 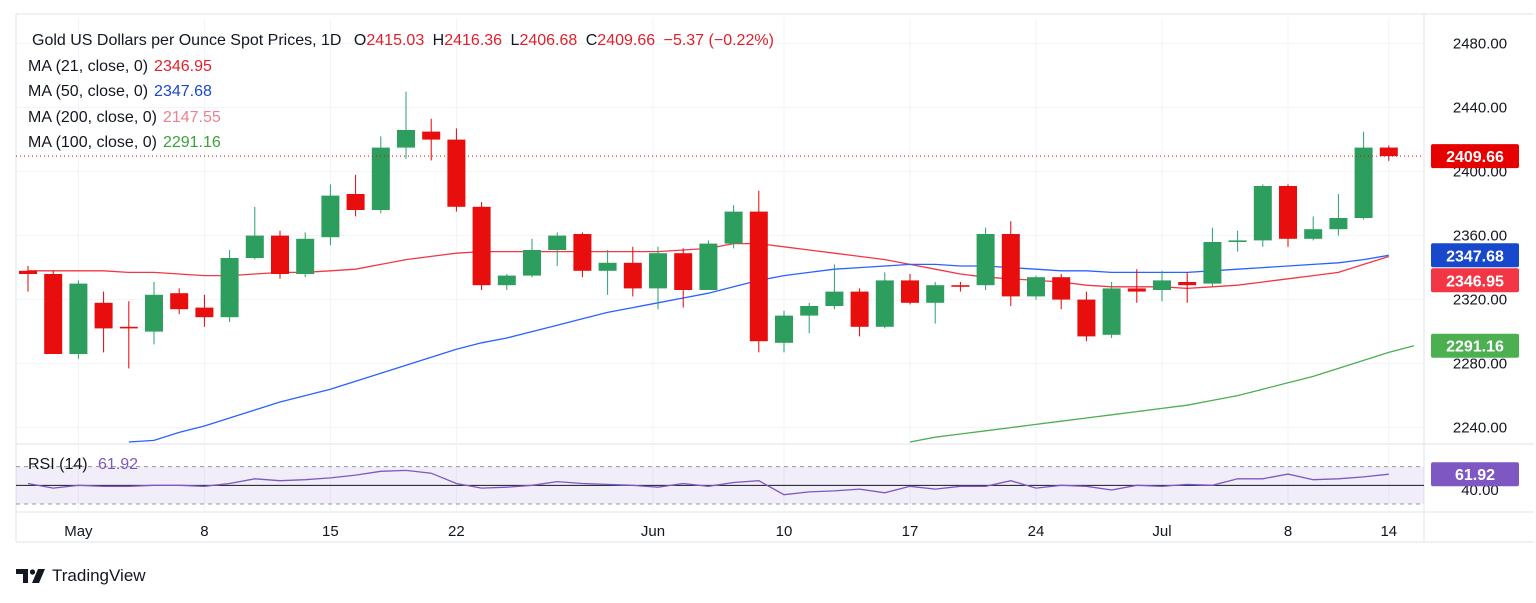 What do you see at coordinates (1480, 490) in the screenshot?
I see `rsi-level-label: 40.00` at bounding box center [1480, 490].